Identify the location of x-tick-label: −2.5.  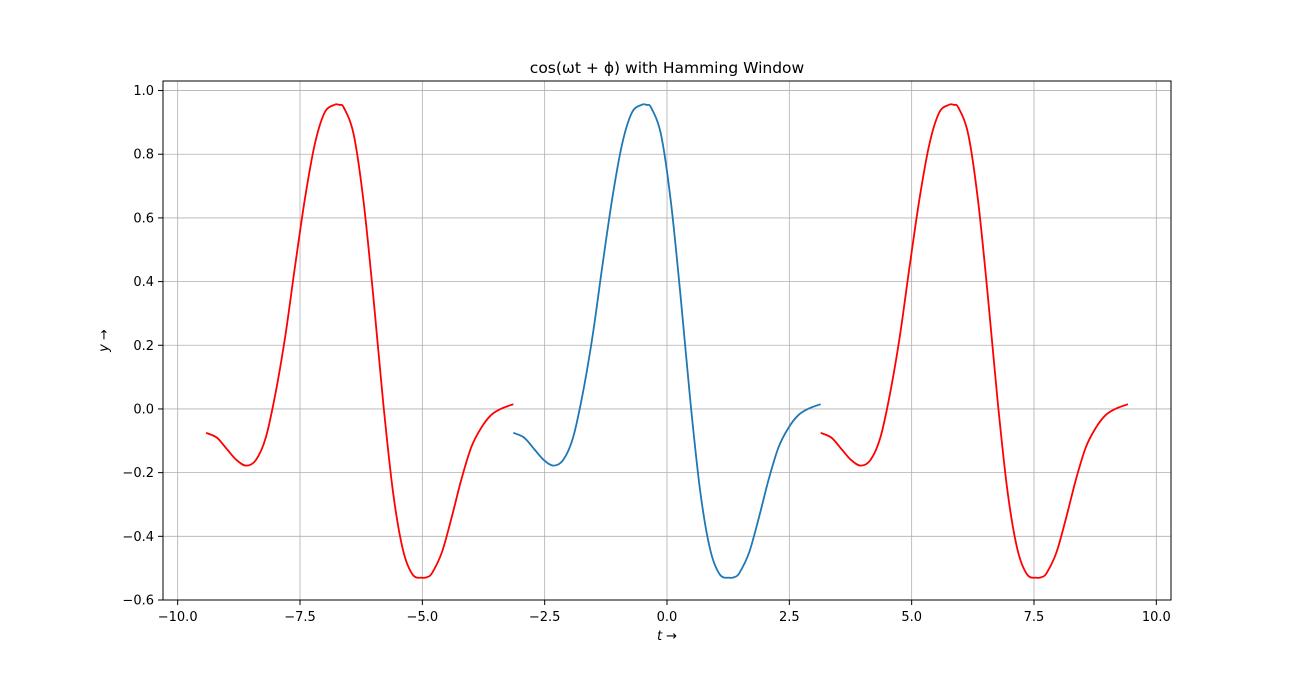
(545, 617).